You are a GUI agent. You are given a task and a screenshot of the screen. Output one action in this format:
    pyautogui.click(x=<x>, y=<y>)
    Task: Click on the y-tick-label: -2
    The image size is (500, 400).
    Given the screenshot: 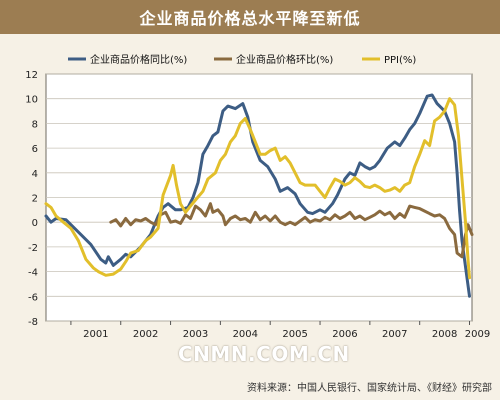 What is the action you would take?
    pyautogui.click(x=33, y=248)
    